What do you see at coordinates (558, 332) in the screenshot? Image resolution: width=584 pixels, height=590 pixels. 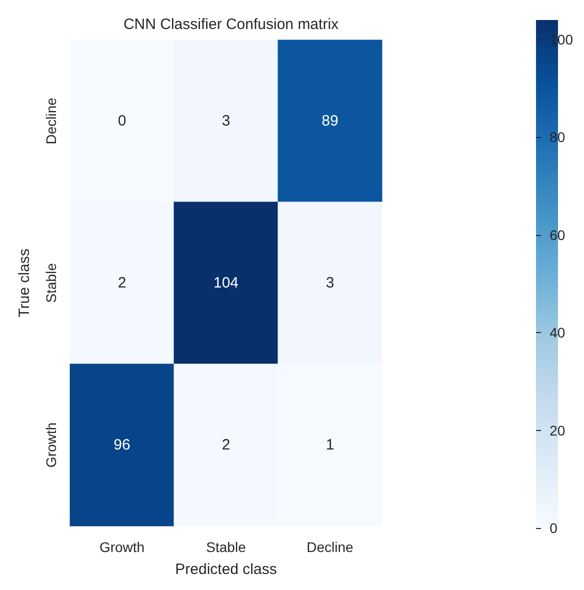 I see `color-bar-label: 40` at bounding box center [558, 332].